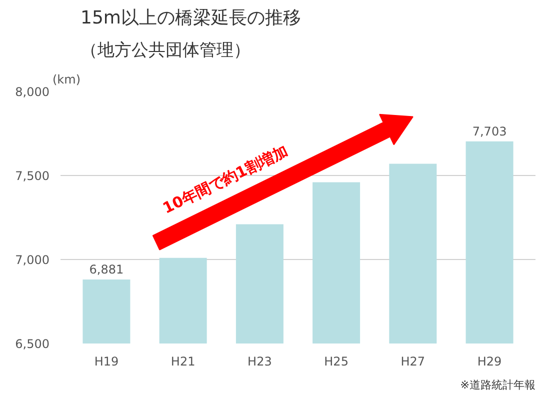  Describe the element at coordinates (106, 361) in the screenshot. I see `x-tick-label: H19` at that location.